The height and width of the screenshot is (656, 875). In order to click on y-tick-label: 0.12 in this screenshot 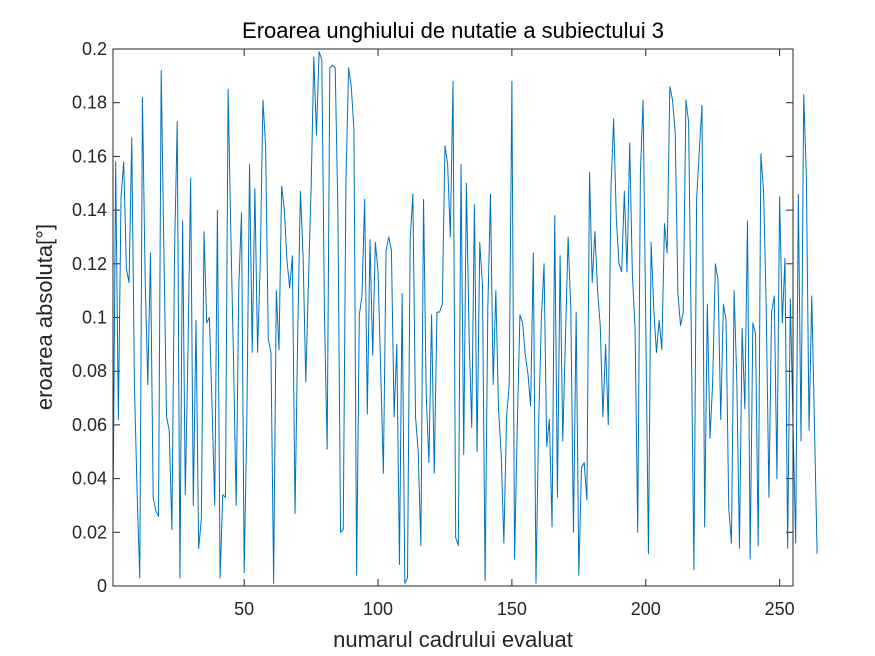, I will do `click(89, 264)`.